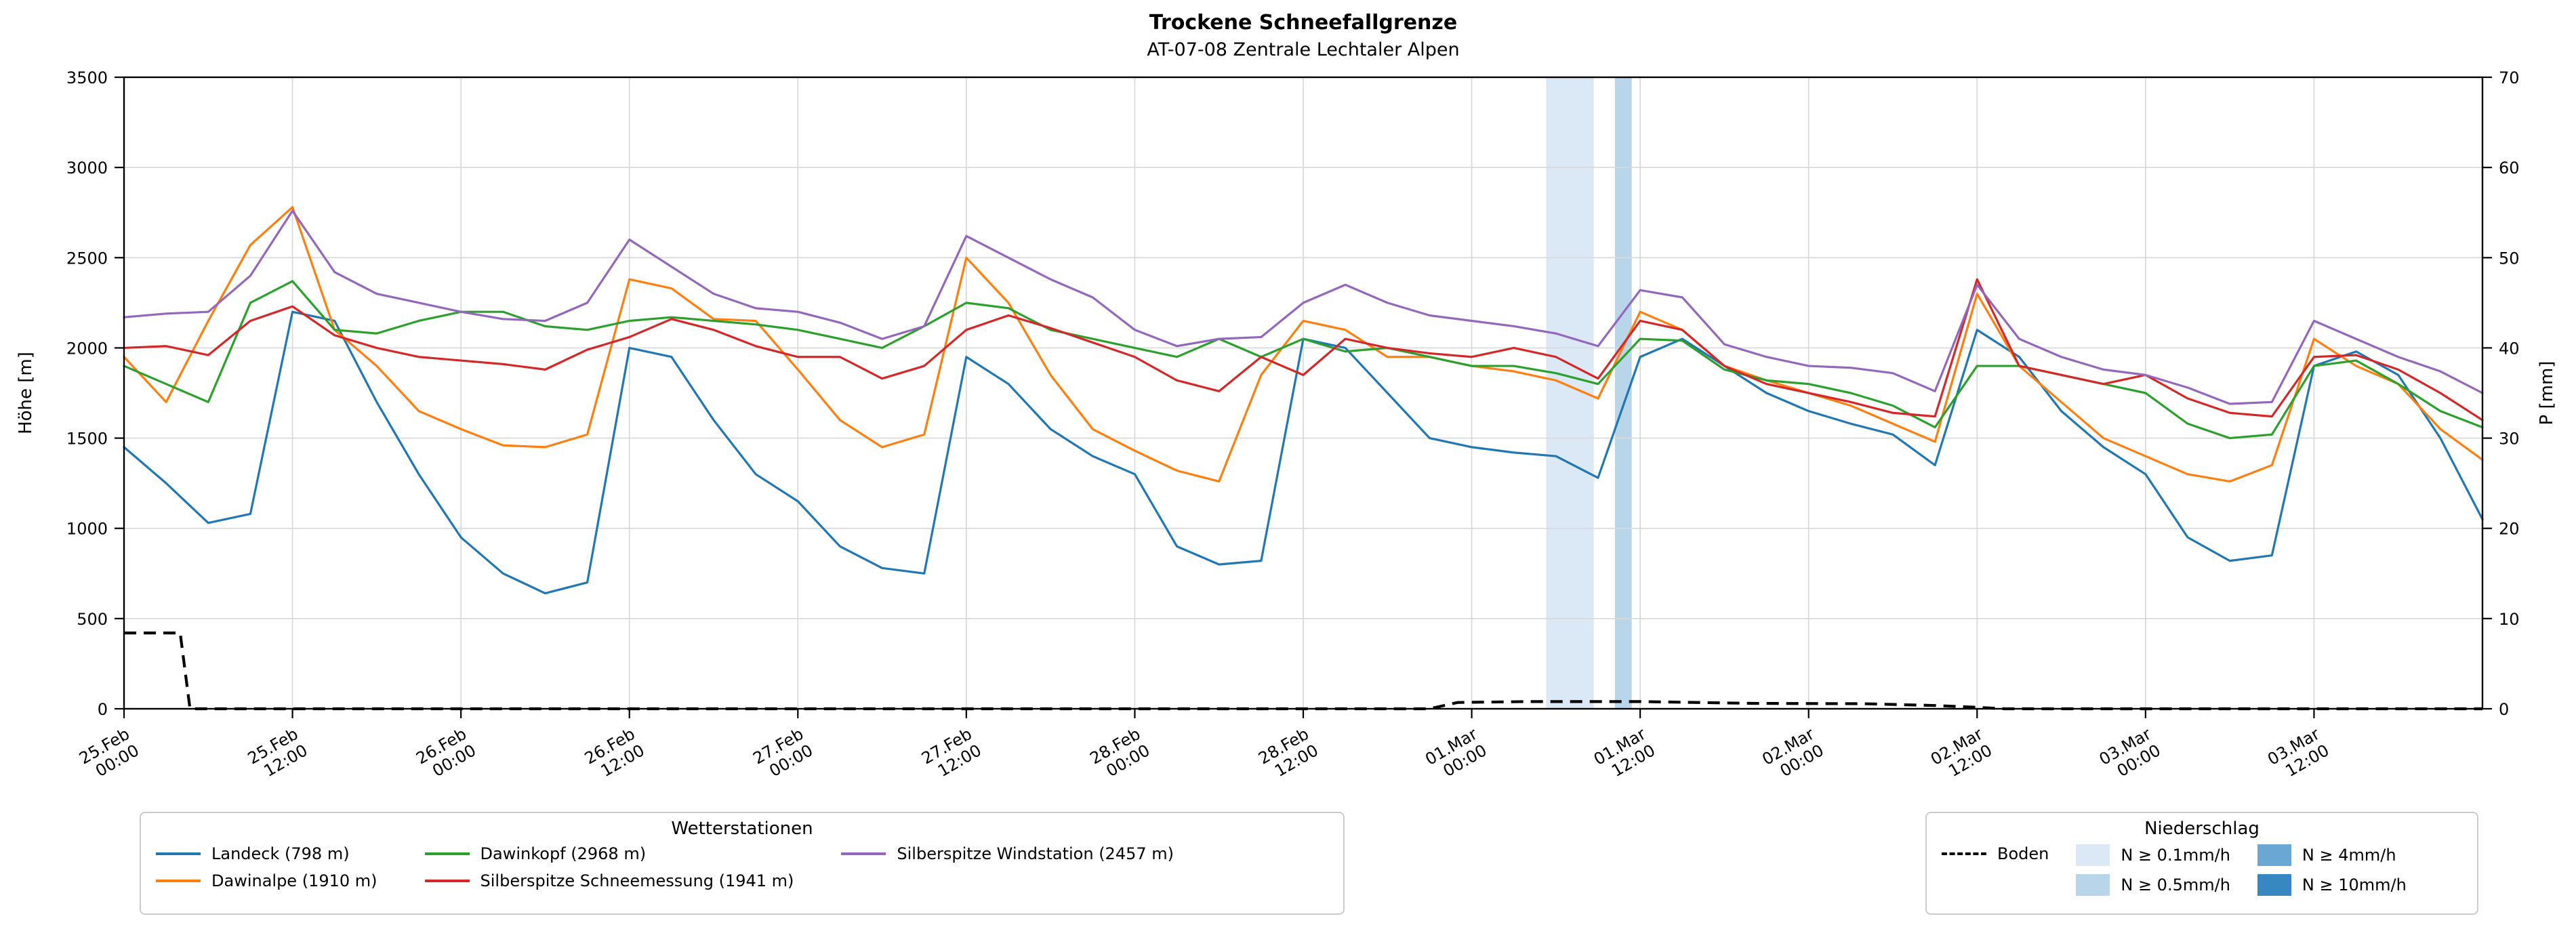  I want to click on legend-item-label: Silberspitze Schneemessung (1941 m), so click(637, 880).